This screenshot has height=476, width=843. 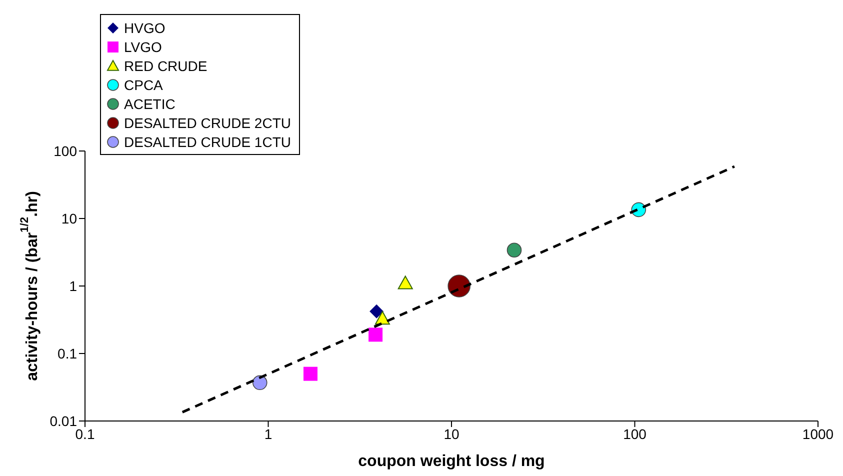 I want to click on legend-label: DESALTED CRUDE 1CTU, so click(x=207, y=142).